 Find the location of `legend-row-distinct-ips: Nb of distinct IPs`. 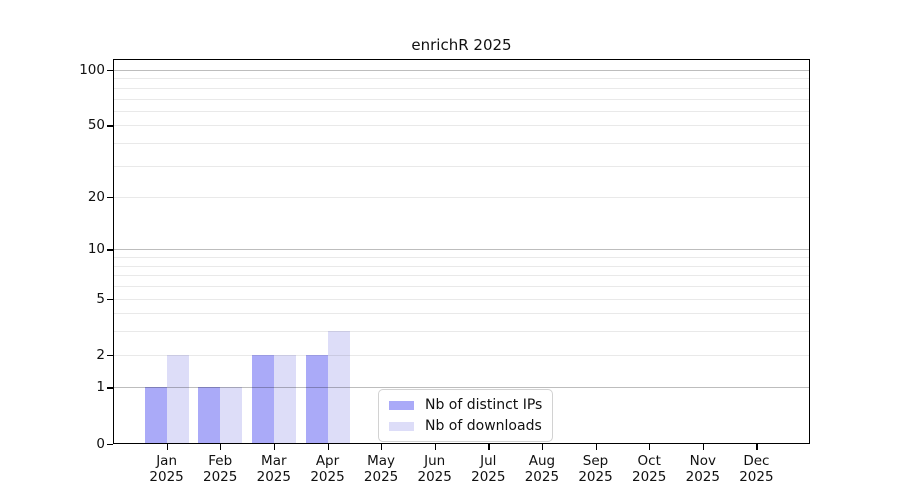

legend-row-distinct-ips: Nb of distinct IPs is located at coordinates (465, 405).